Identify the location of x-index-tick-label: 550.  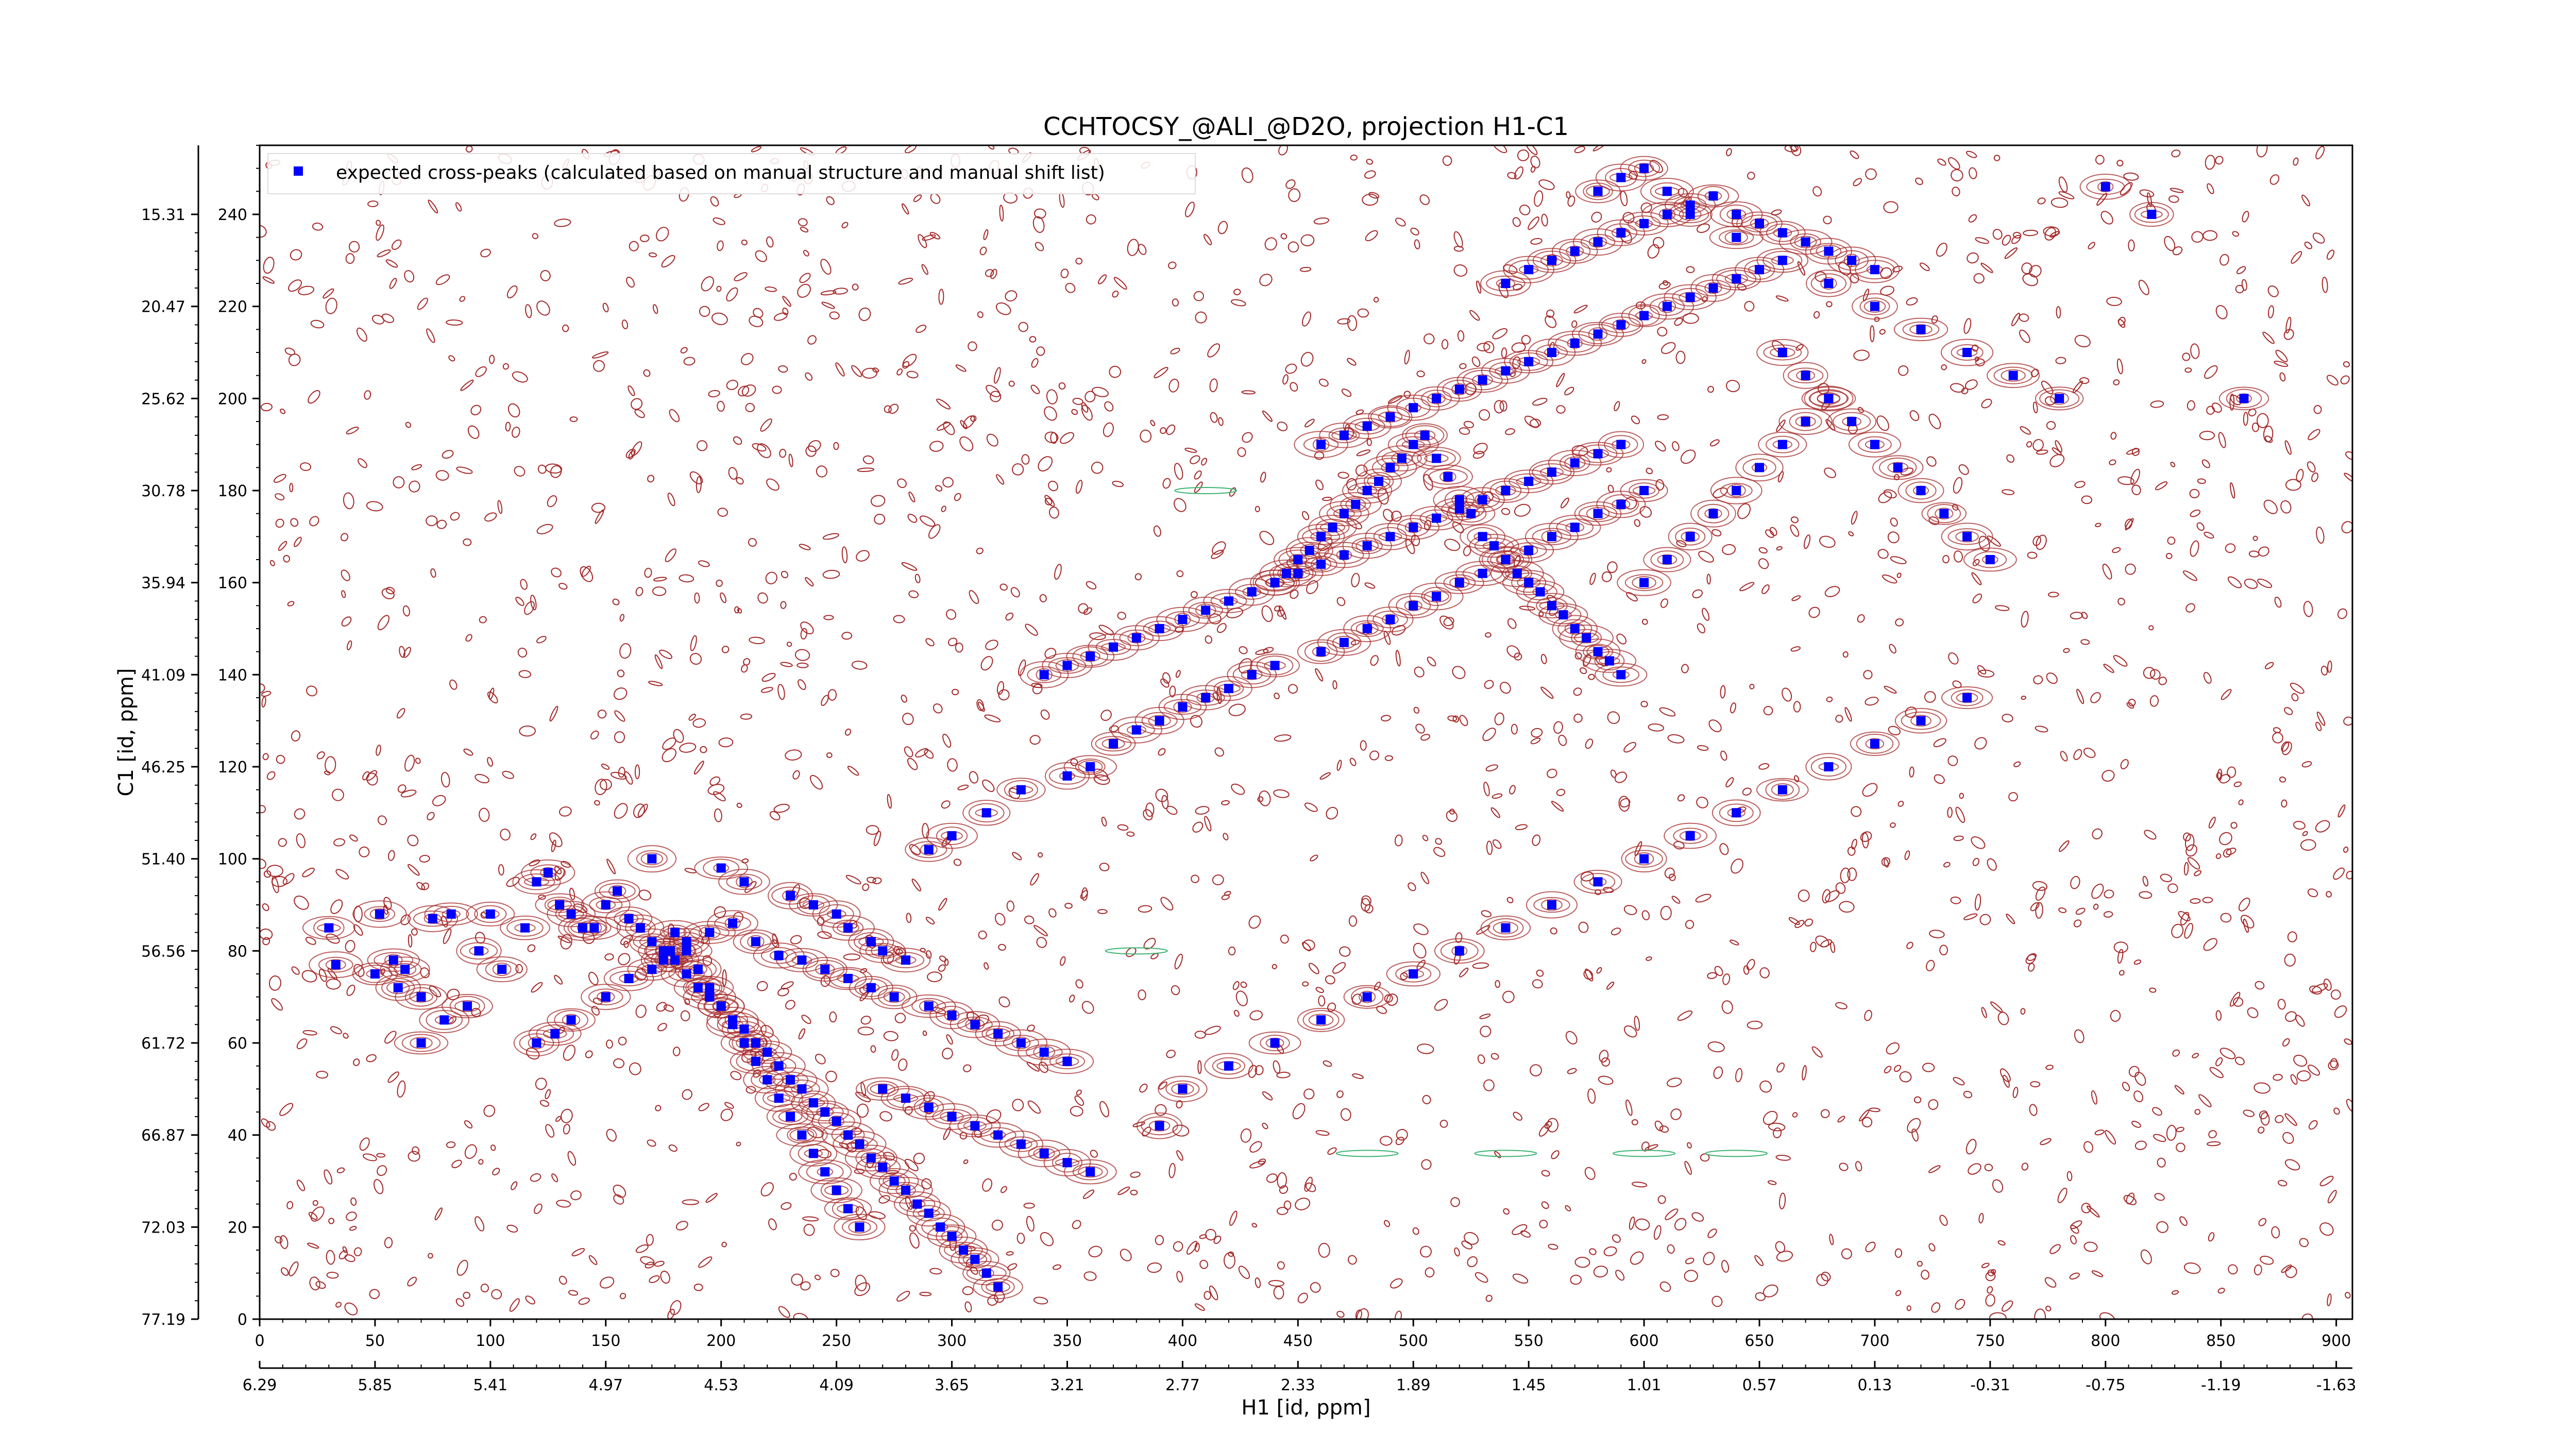
(1529, 1341).